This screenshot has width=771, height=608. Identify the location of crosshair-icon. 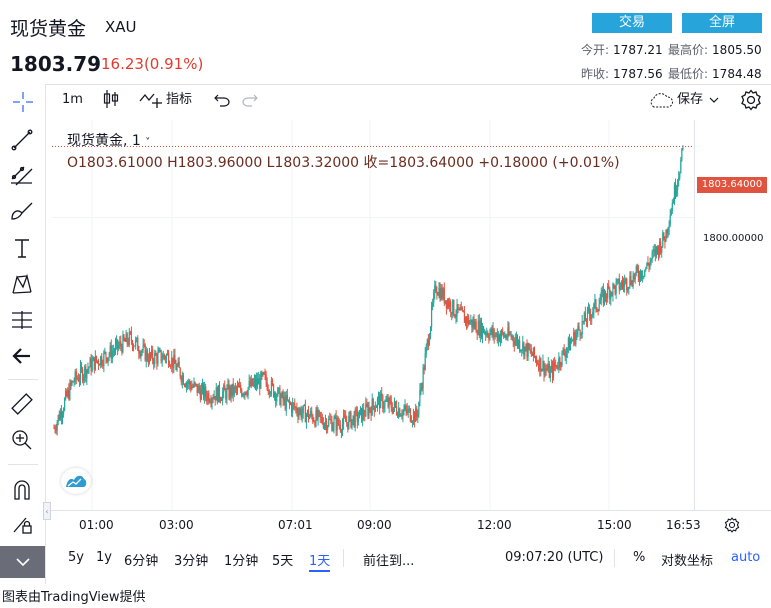
(23, 102).